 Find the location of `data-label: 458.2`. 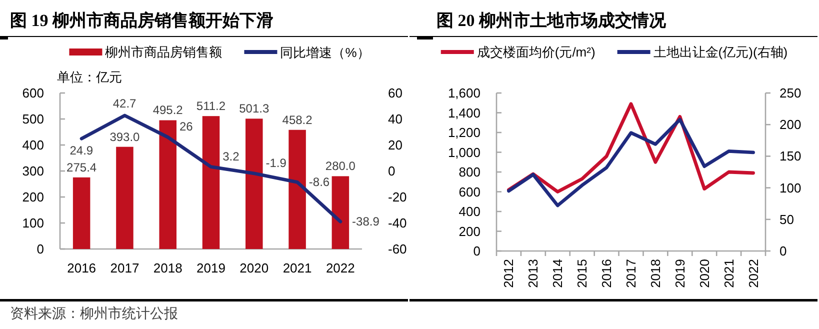

data-label: 458.2 is located at coordinates (297, 119).